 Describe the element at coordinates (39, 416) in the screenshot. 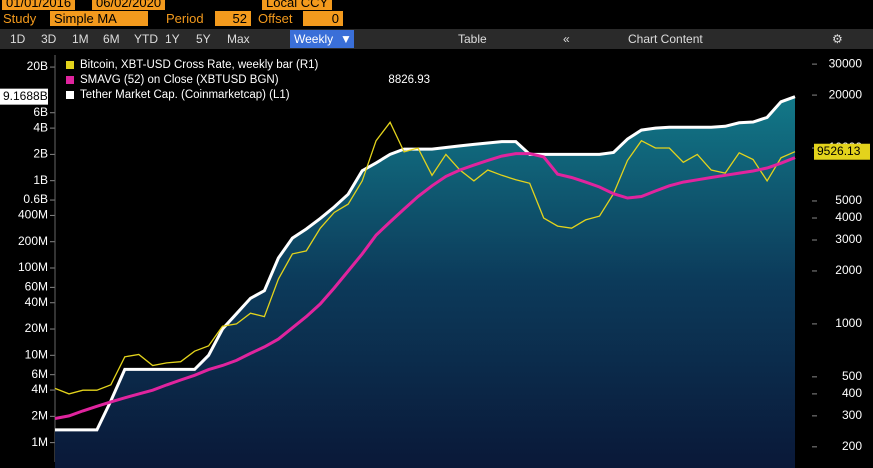

I see `y-tick-label: 2M` at that location.